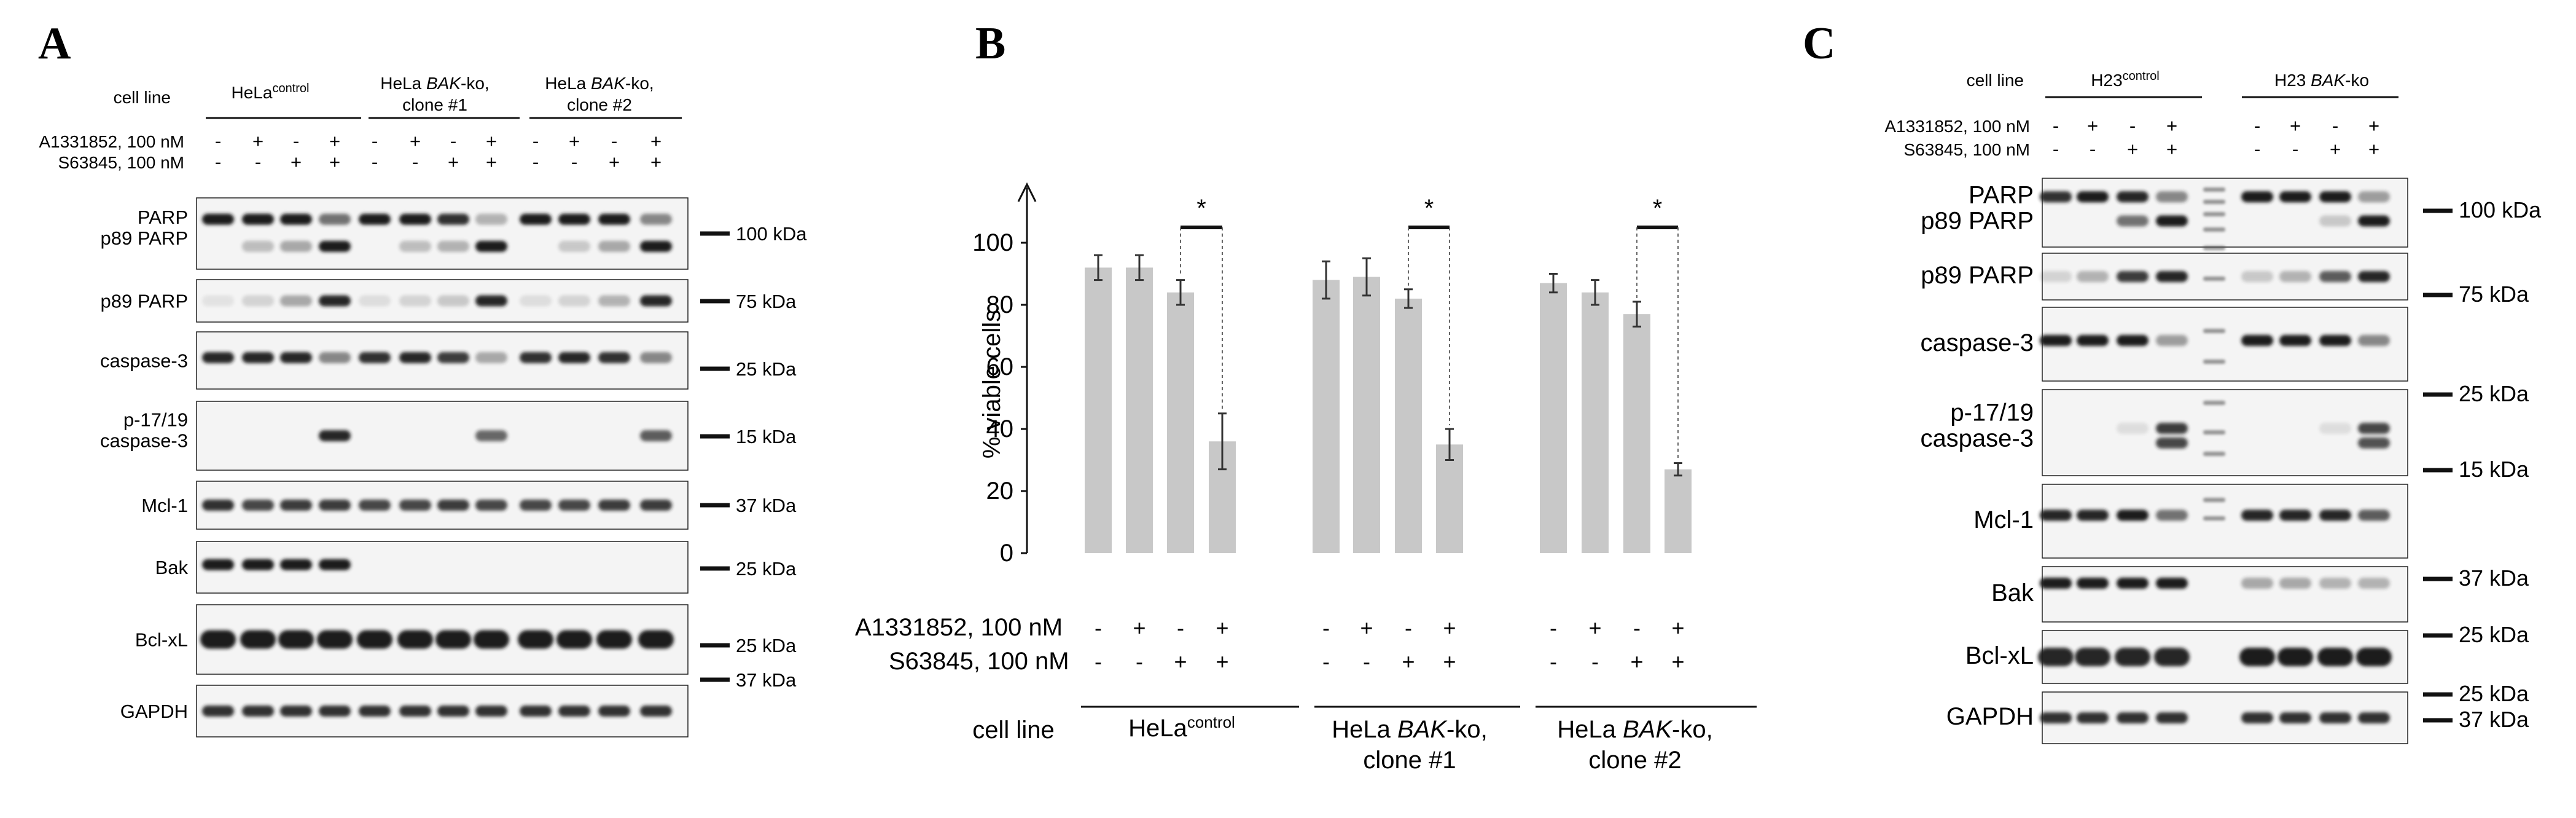  I want to click on panel-b-y-tick-label: 40, so click(1000, 428).